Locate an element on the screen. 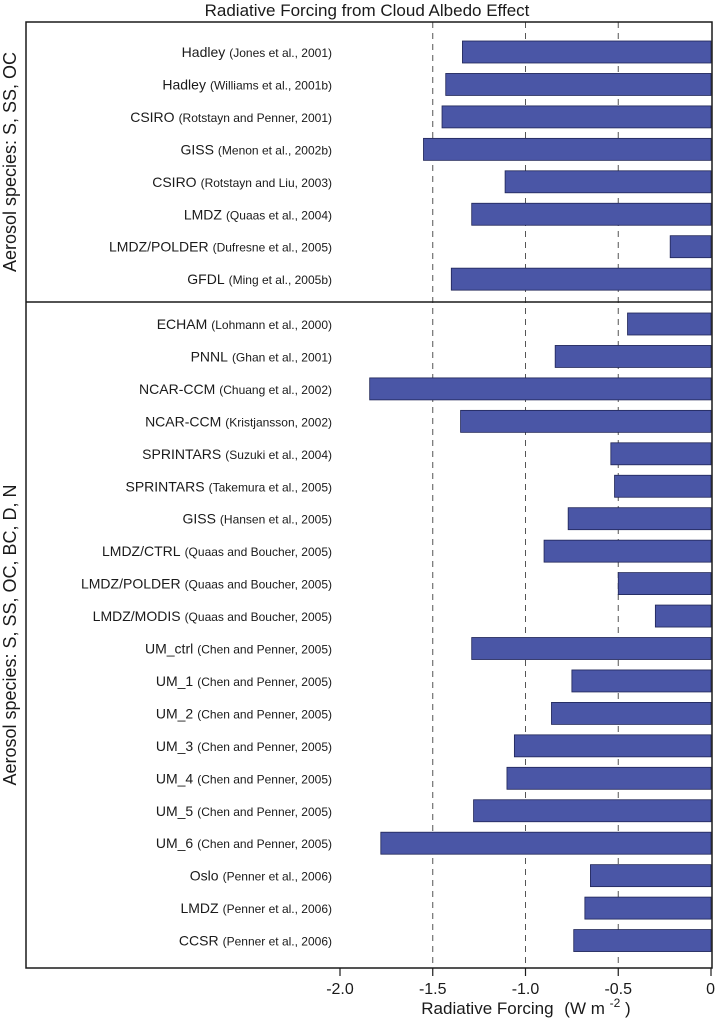 Image resolution: width=717 pixels, height=1024 pixels. bar-model-name: UM_1 is located at coordinates (175, 681).